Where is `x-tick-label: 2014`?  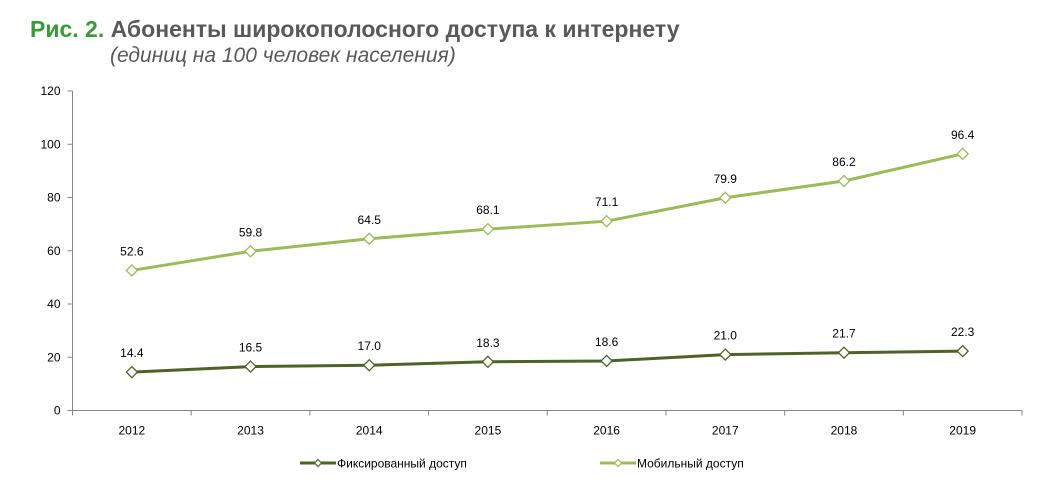 x-tick-label: 2014 is located at coordinates (369, 431).